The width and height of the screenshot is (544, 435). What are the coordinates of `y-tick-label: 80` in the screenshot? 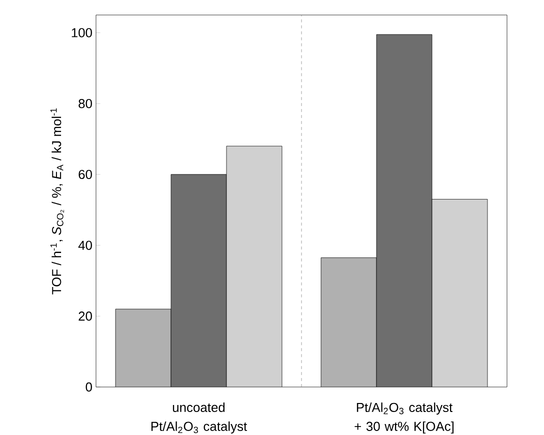 It's located at (85, 103).